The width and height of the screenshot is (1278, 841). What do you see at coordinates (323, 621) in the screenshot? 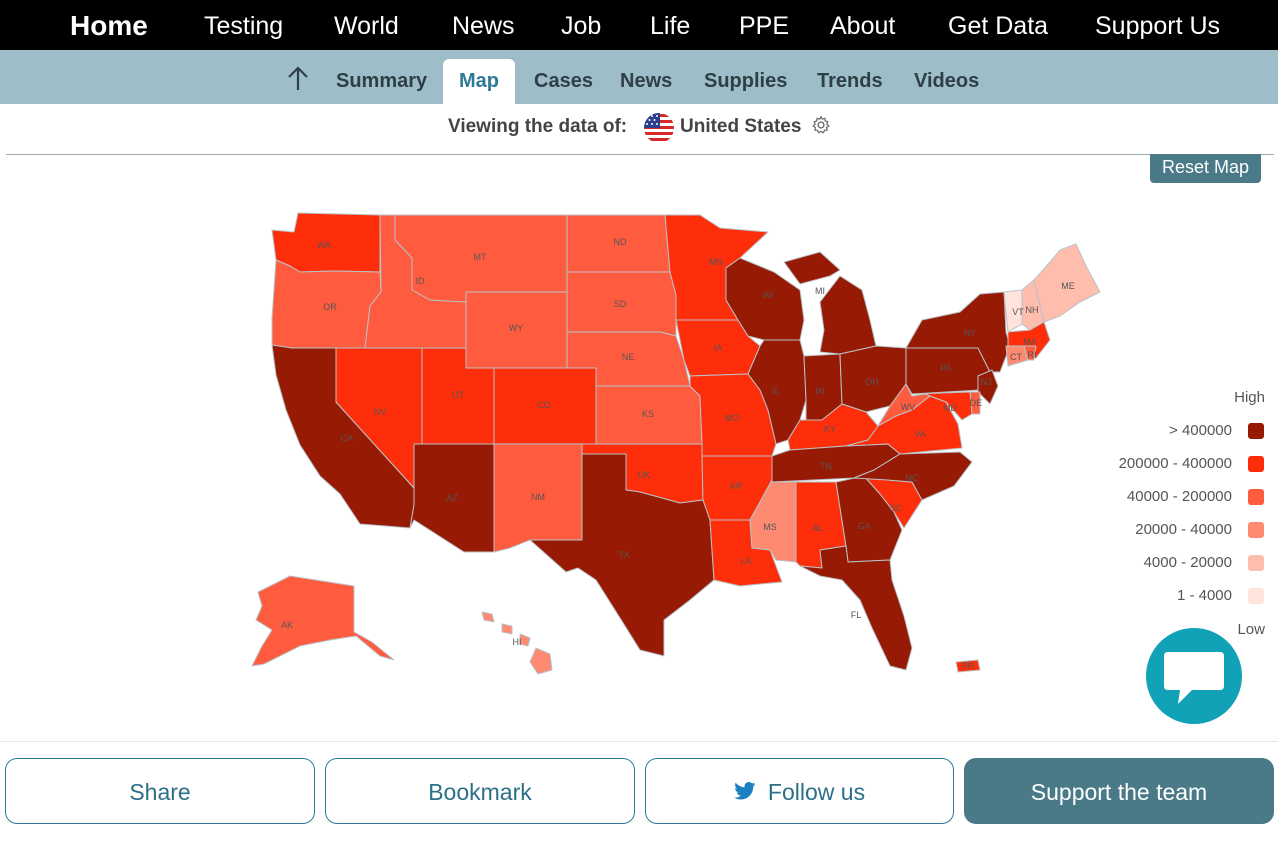
I see `state-ak` at bounding box center [323, 621].